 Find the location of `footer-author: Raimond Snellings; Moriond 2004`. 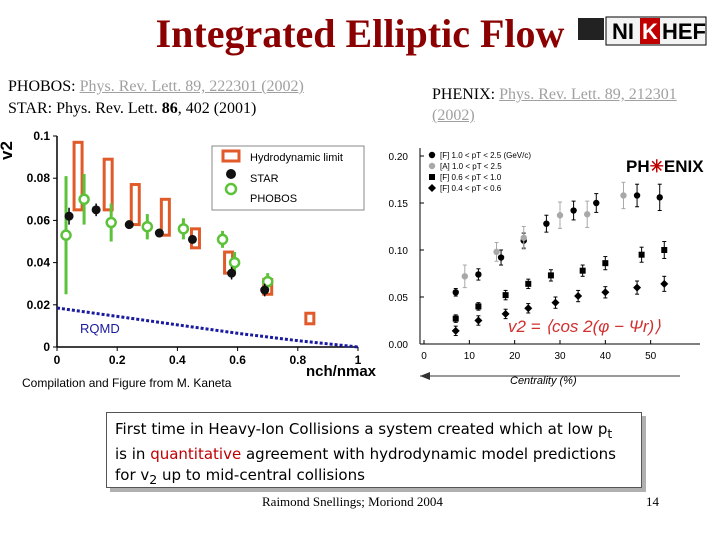

footer-author: Raimond Snellings; Moriond 2004 is located at coordinates (352, 501).